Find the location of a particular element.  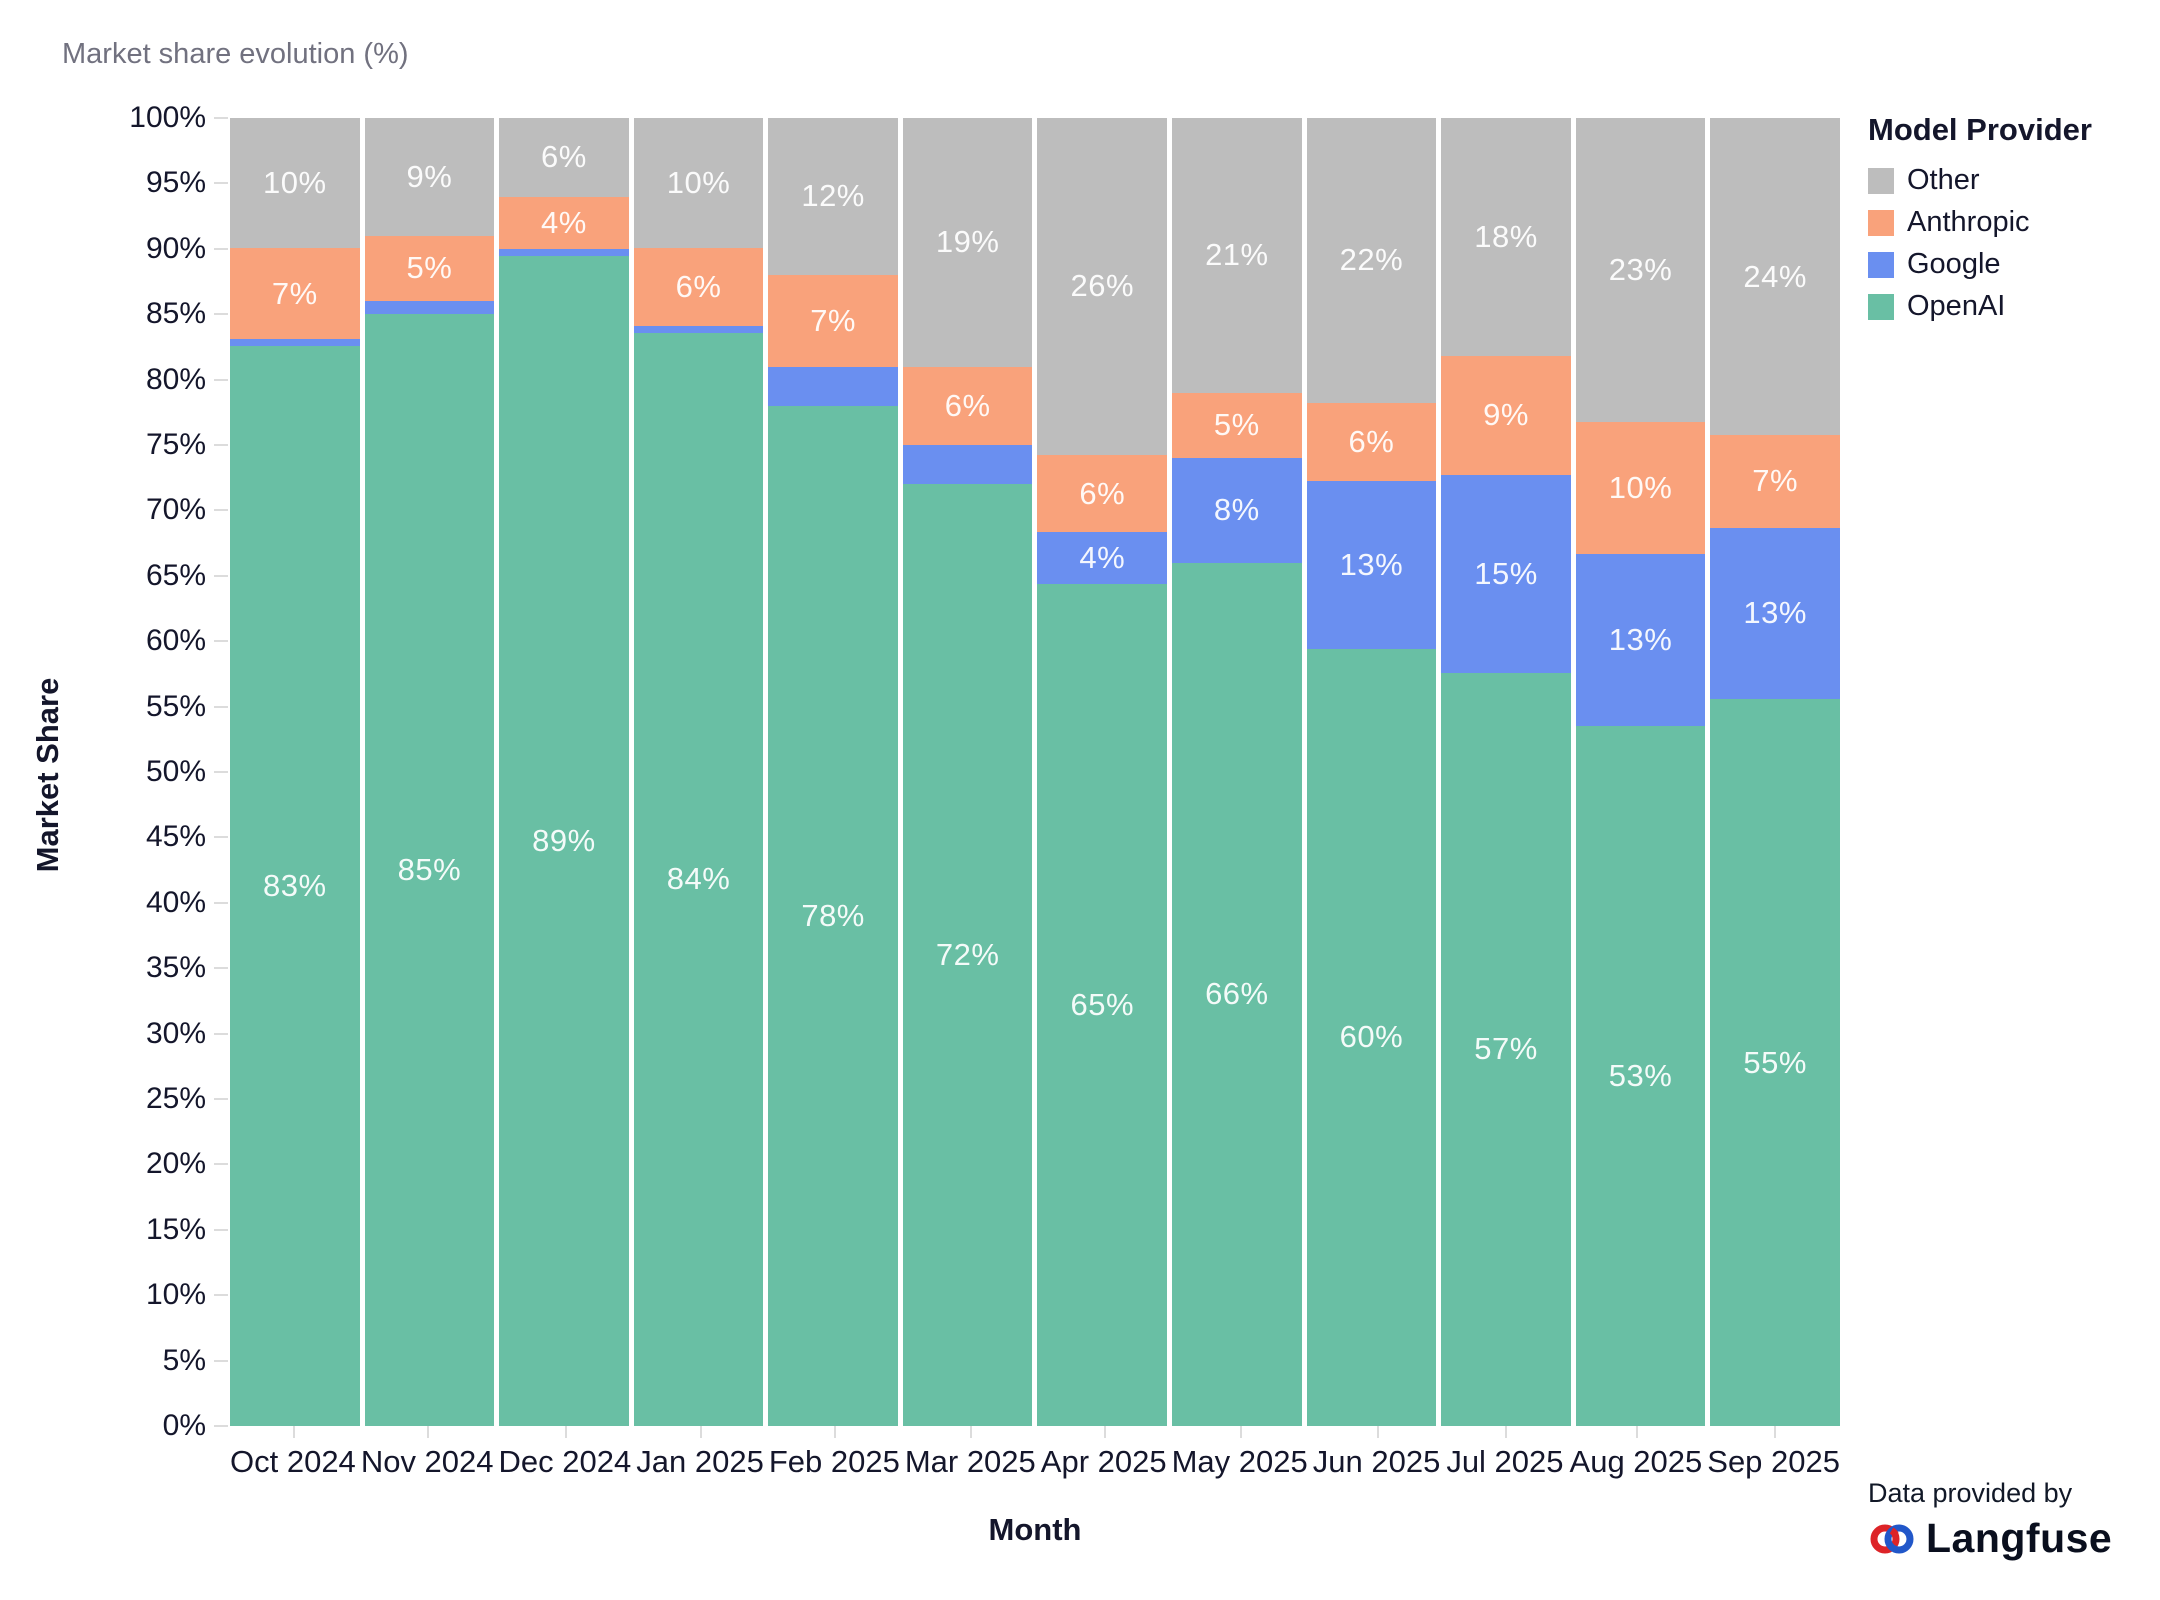

bar-segment-label: 7% is located at coordinates (833, 320).